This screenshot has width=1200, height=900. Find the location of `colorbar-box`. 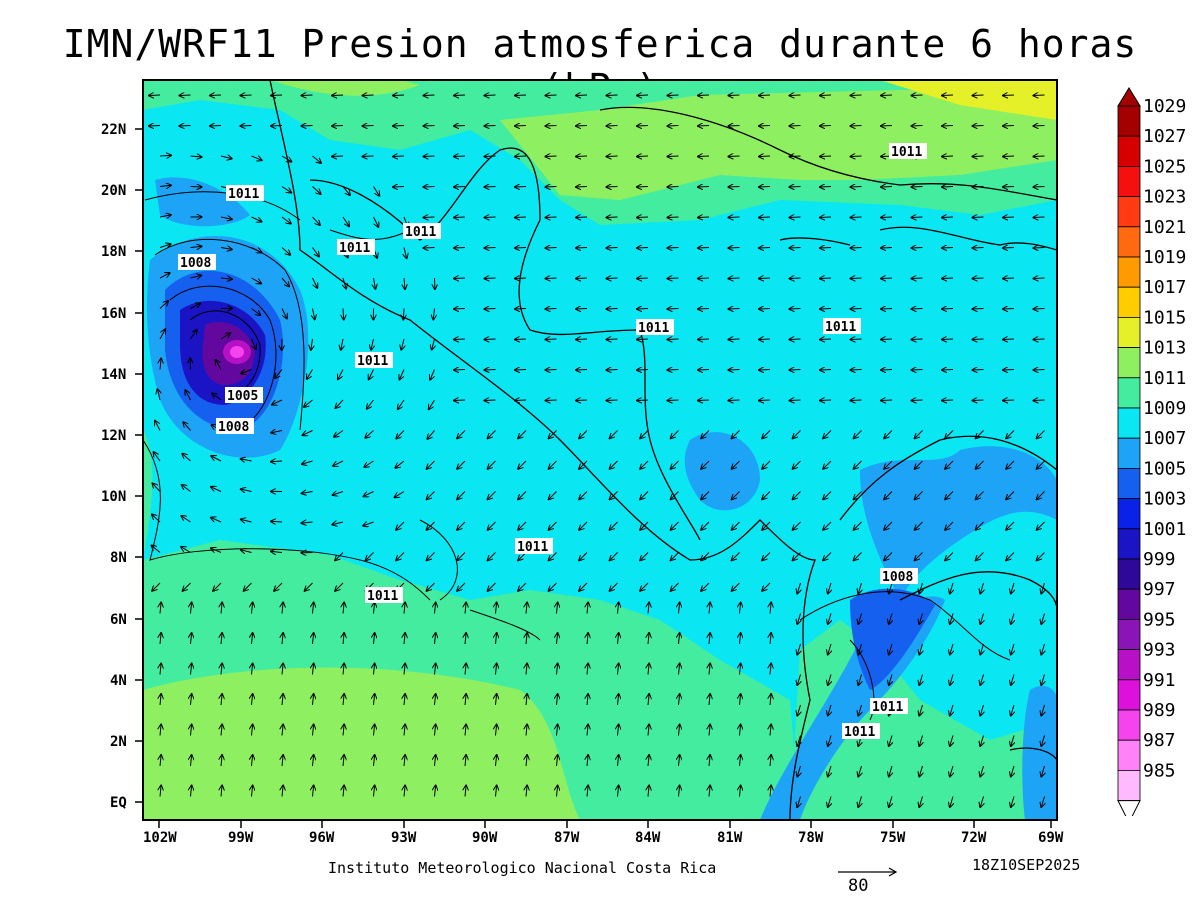

colorbar-box is located at coordinates (1129, 483).